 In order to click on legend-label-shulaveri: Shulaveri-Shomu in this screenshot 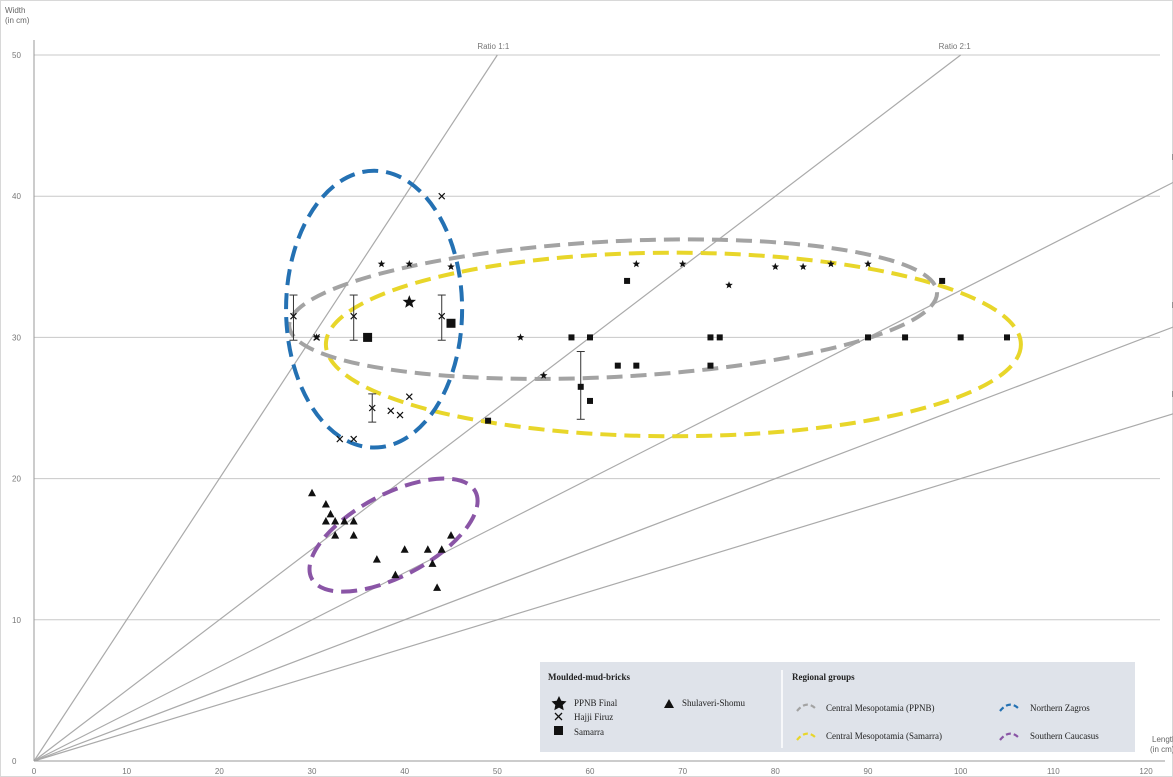, I will do `click(713, 703)`.